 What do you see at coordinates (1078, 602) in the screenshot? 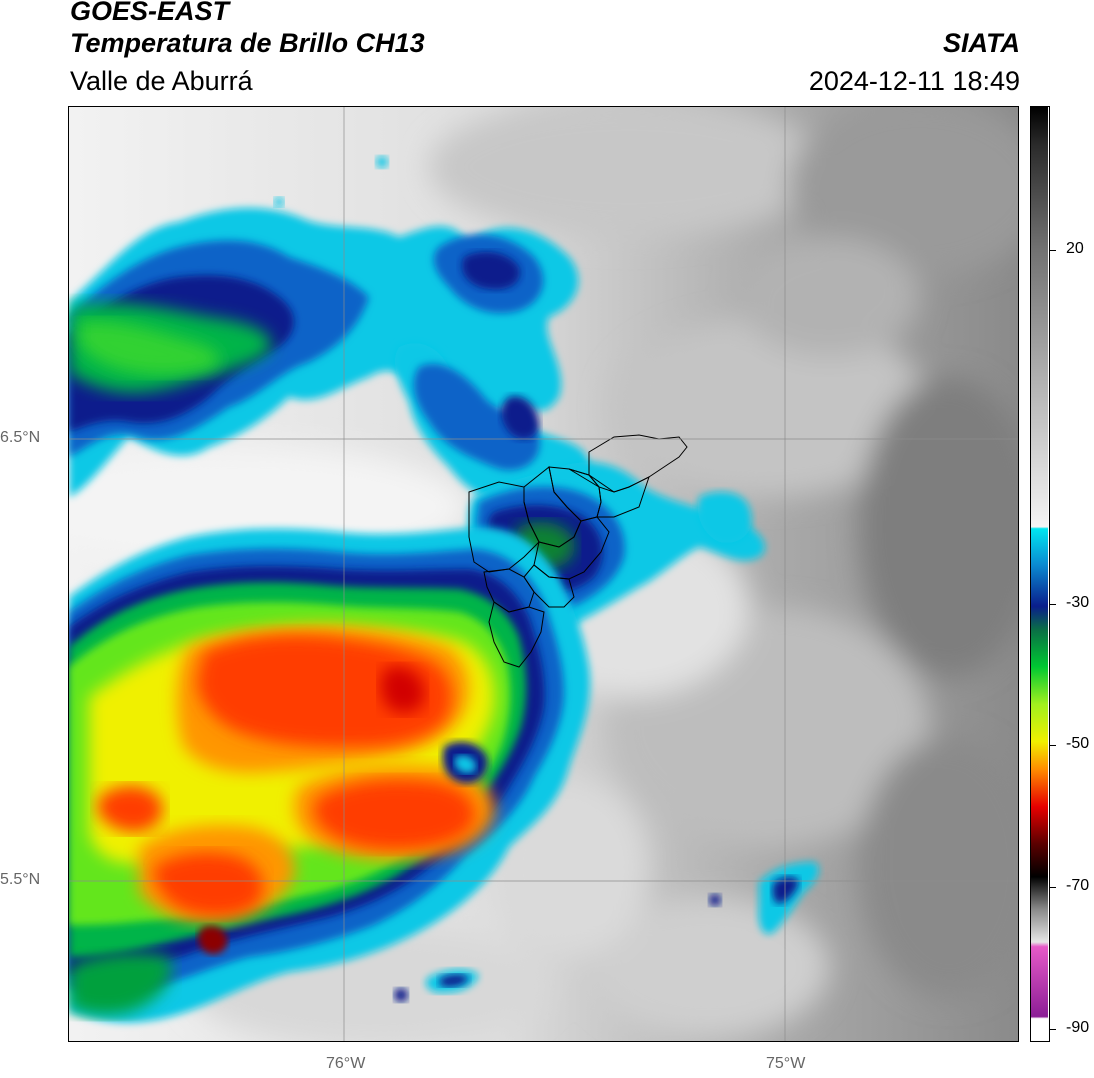
I see `colorbar-label-minus-30: -30` at bounding box center [1078, 602].